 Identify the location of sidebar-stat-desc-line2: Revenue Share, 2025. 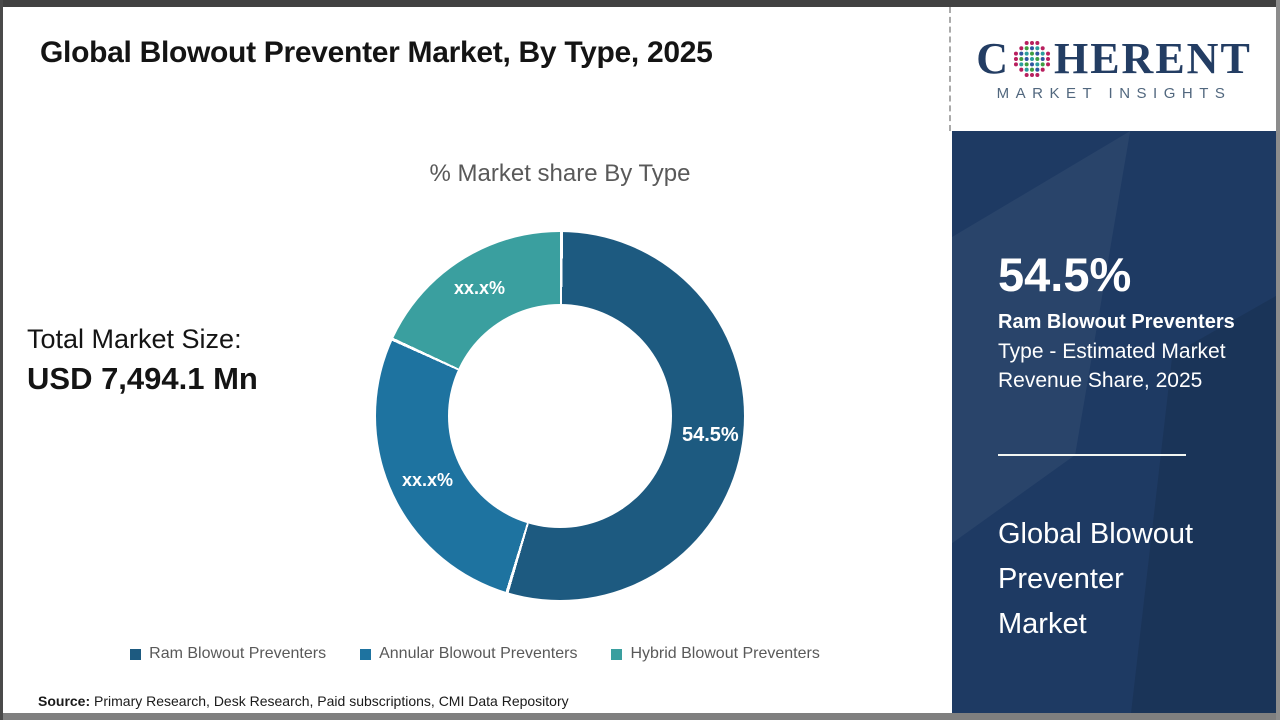
(1100, 380).